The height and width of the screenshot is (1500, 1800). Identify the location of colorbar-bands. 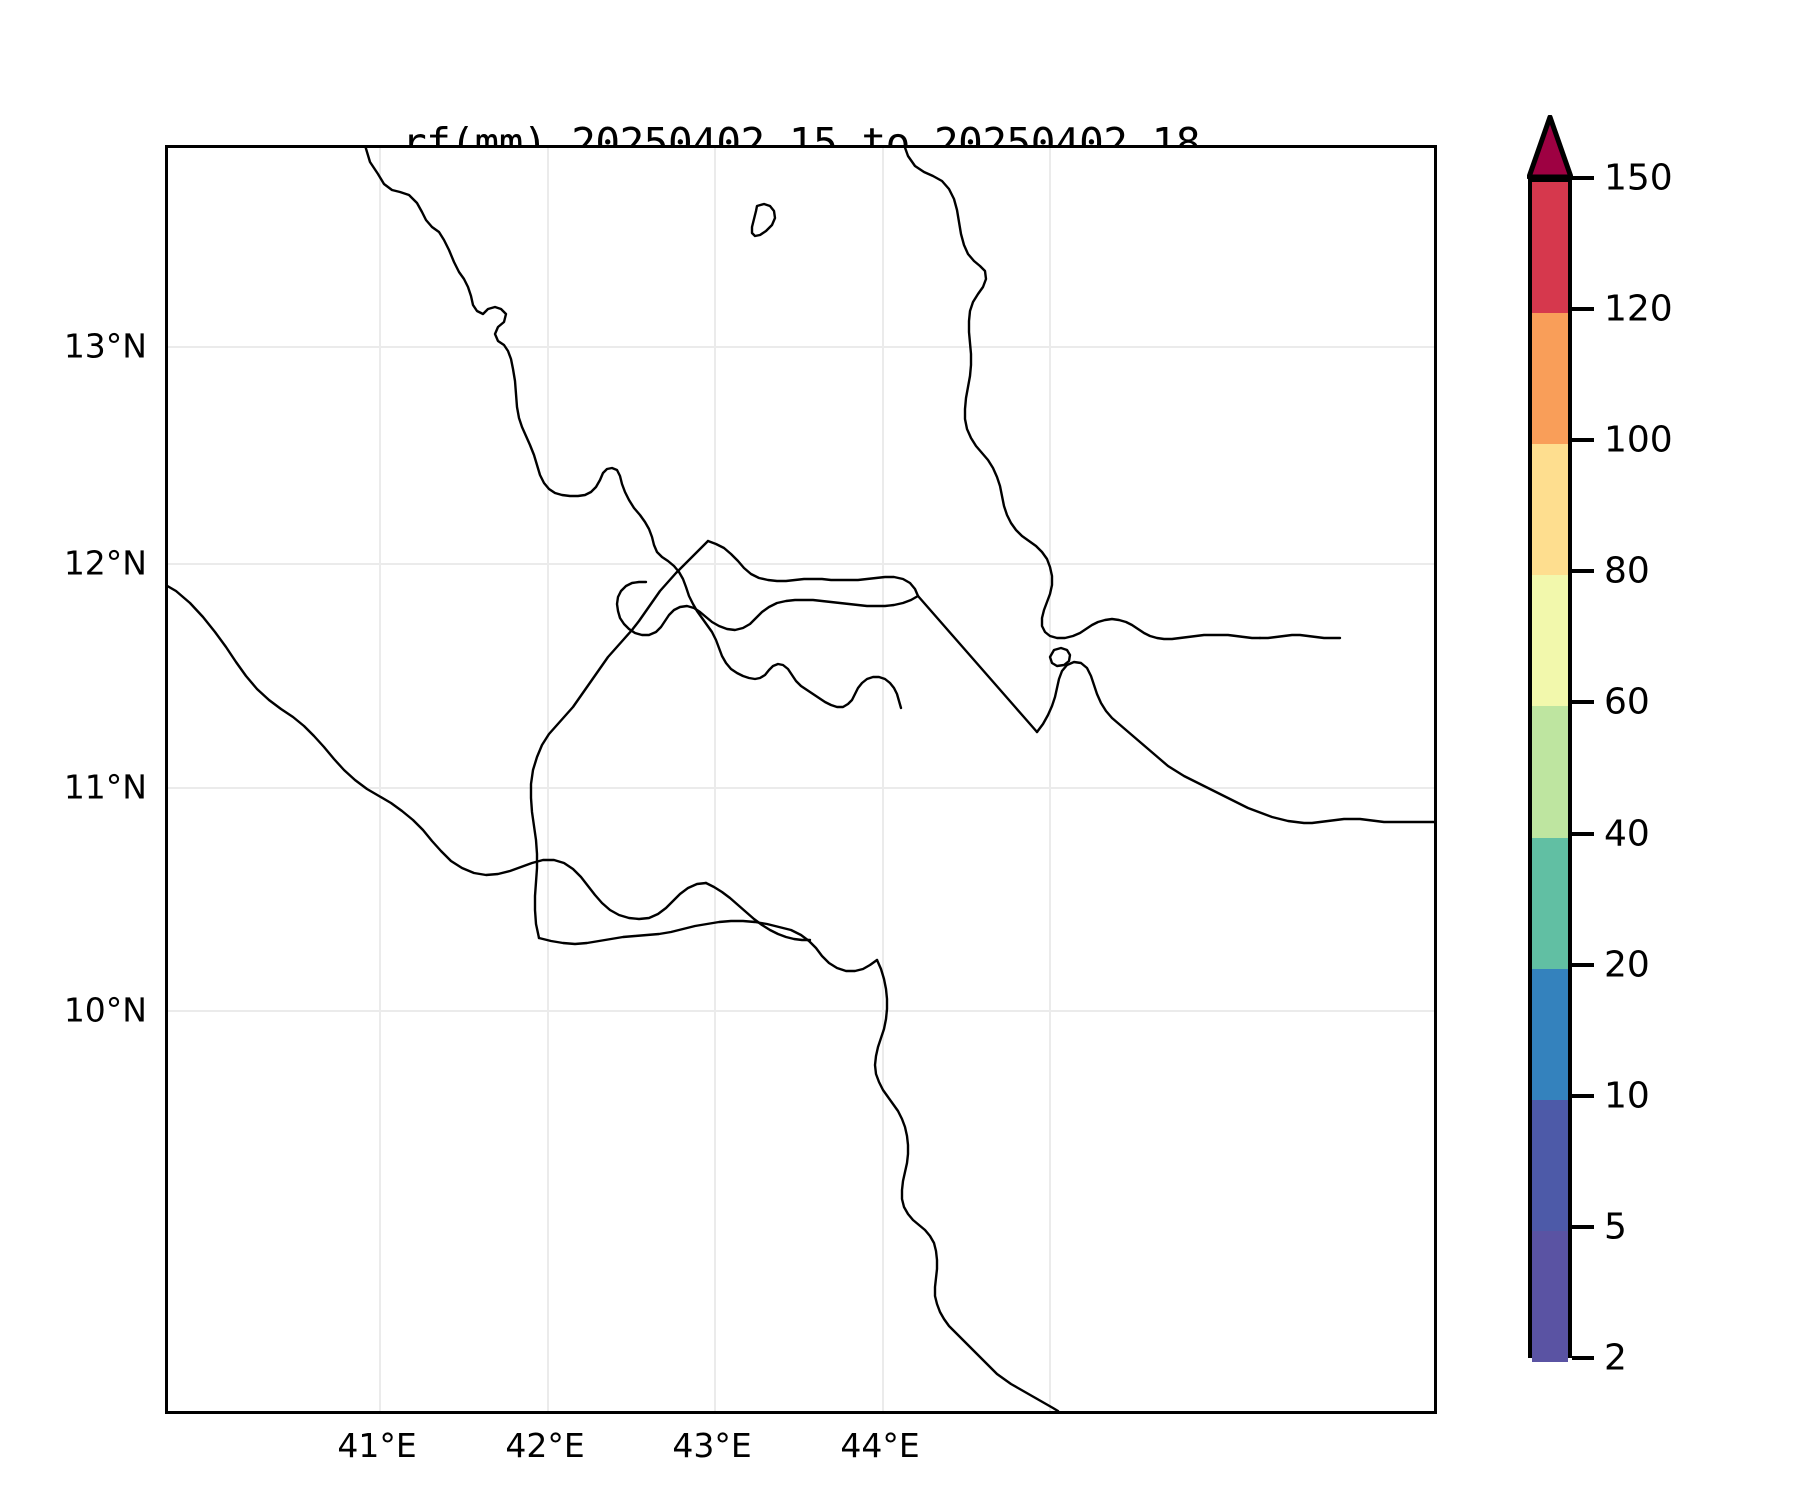
(1550, 770).